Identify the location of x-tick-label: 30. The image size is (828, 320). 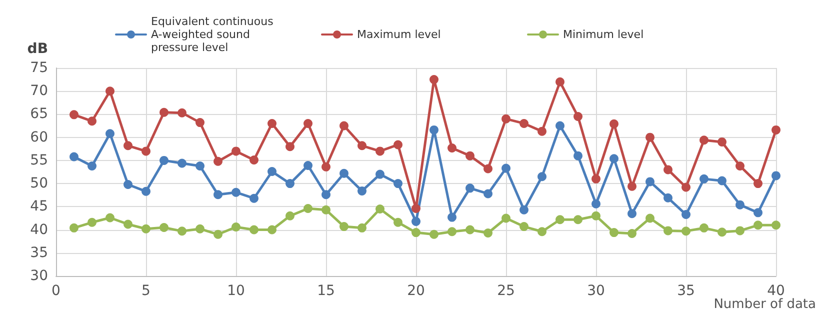
(596, 291).